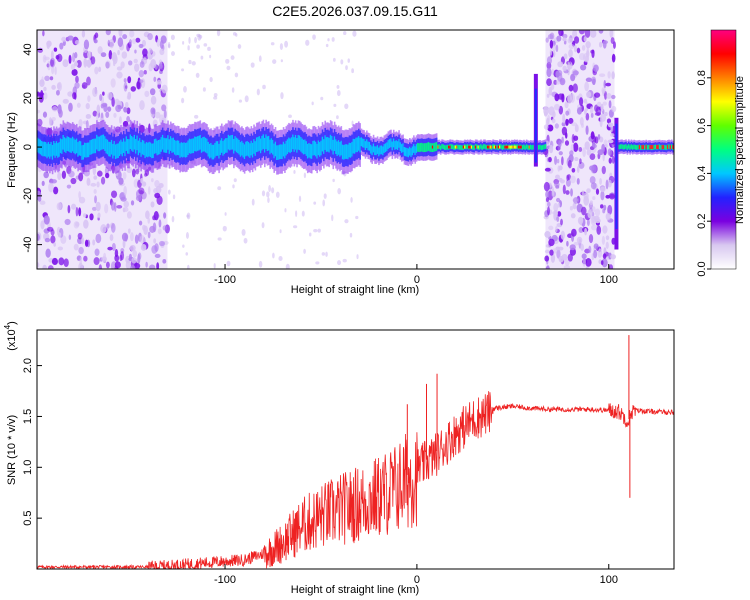 This screenshot has width=750, height=600. What do you see at coordinates (225, 280) in the screenshot?
I see `spectrogram-x-tick-label: -100` at bounding box center [225, 280].